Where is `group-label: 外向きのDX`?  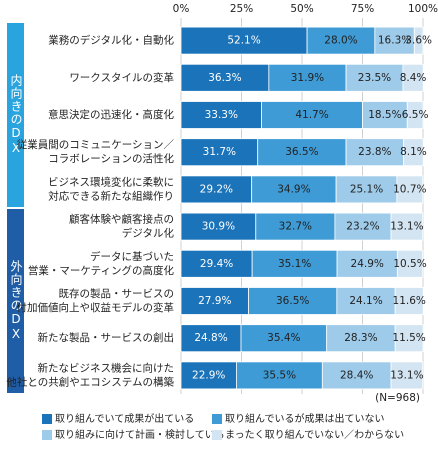
group-label: 外向きのDX is located at coordinates (16, 301).